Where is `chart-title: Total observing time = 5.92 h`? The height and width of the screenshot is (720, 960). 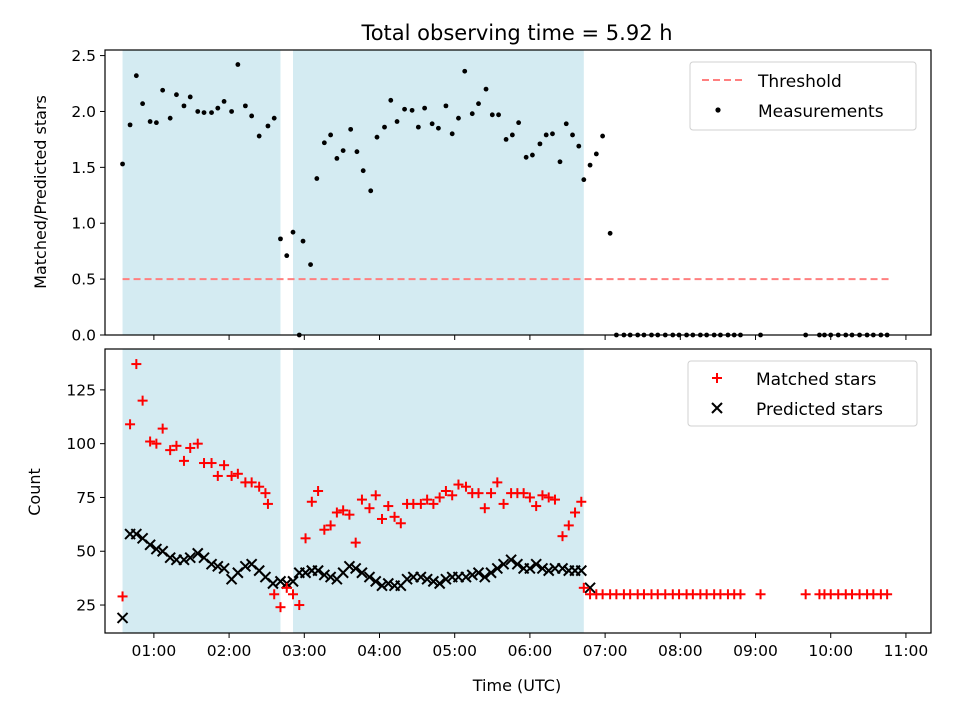 chart-title: Total observing time = 5.92 h is located at coordinates (516, 33).